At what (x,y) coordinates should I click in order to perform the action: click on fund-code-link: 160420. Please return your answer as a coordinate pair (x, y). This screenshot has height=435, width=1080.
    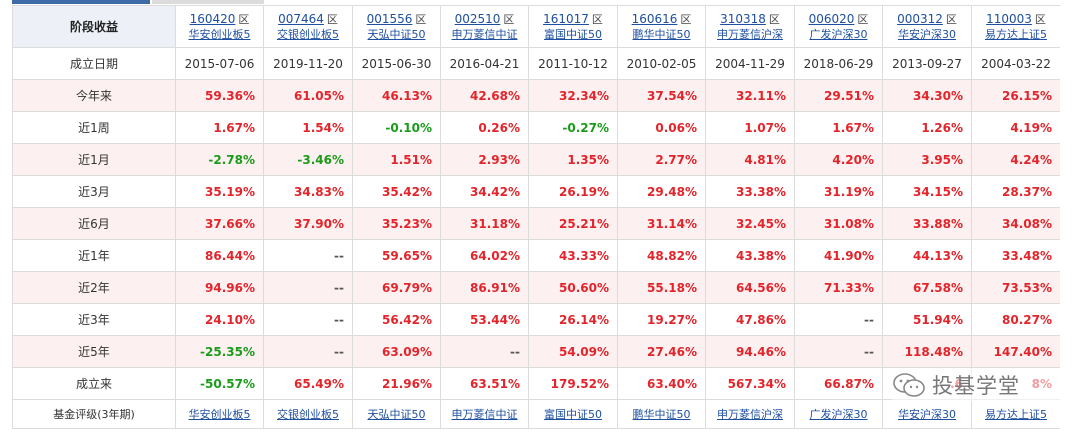
    Looking at the image, I should click on (212, 18).